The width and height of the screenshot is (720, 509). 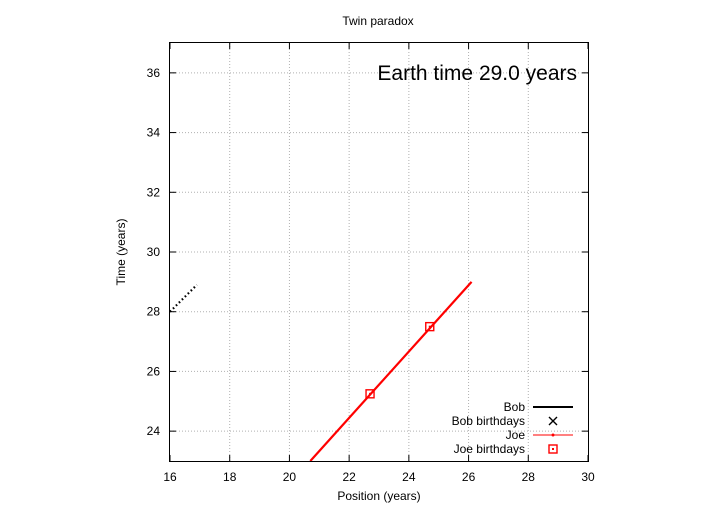 I want to click on y-tick-label: 30, so click(x=154, y=252).